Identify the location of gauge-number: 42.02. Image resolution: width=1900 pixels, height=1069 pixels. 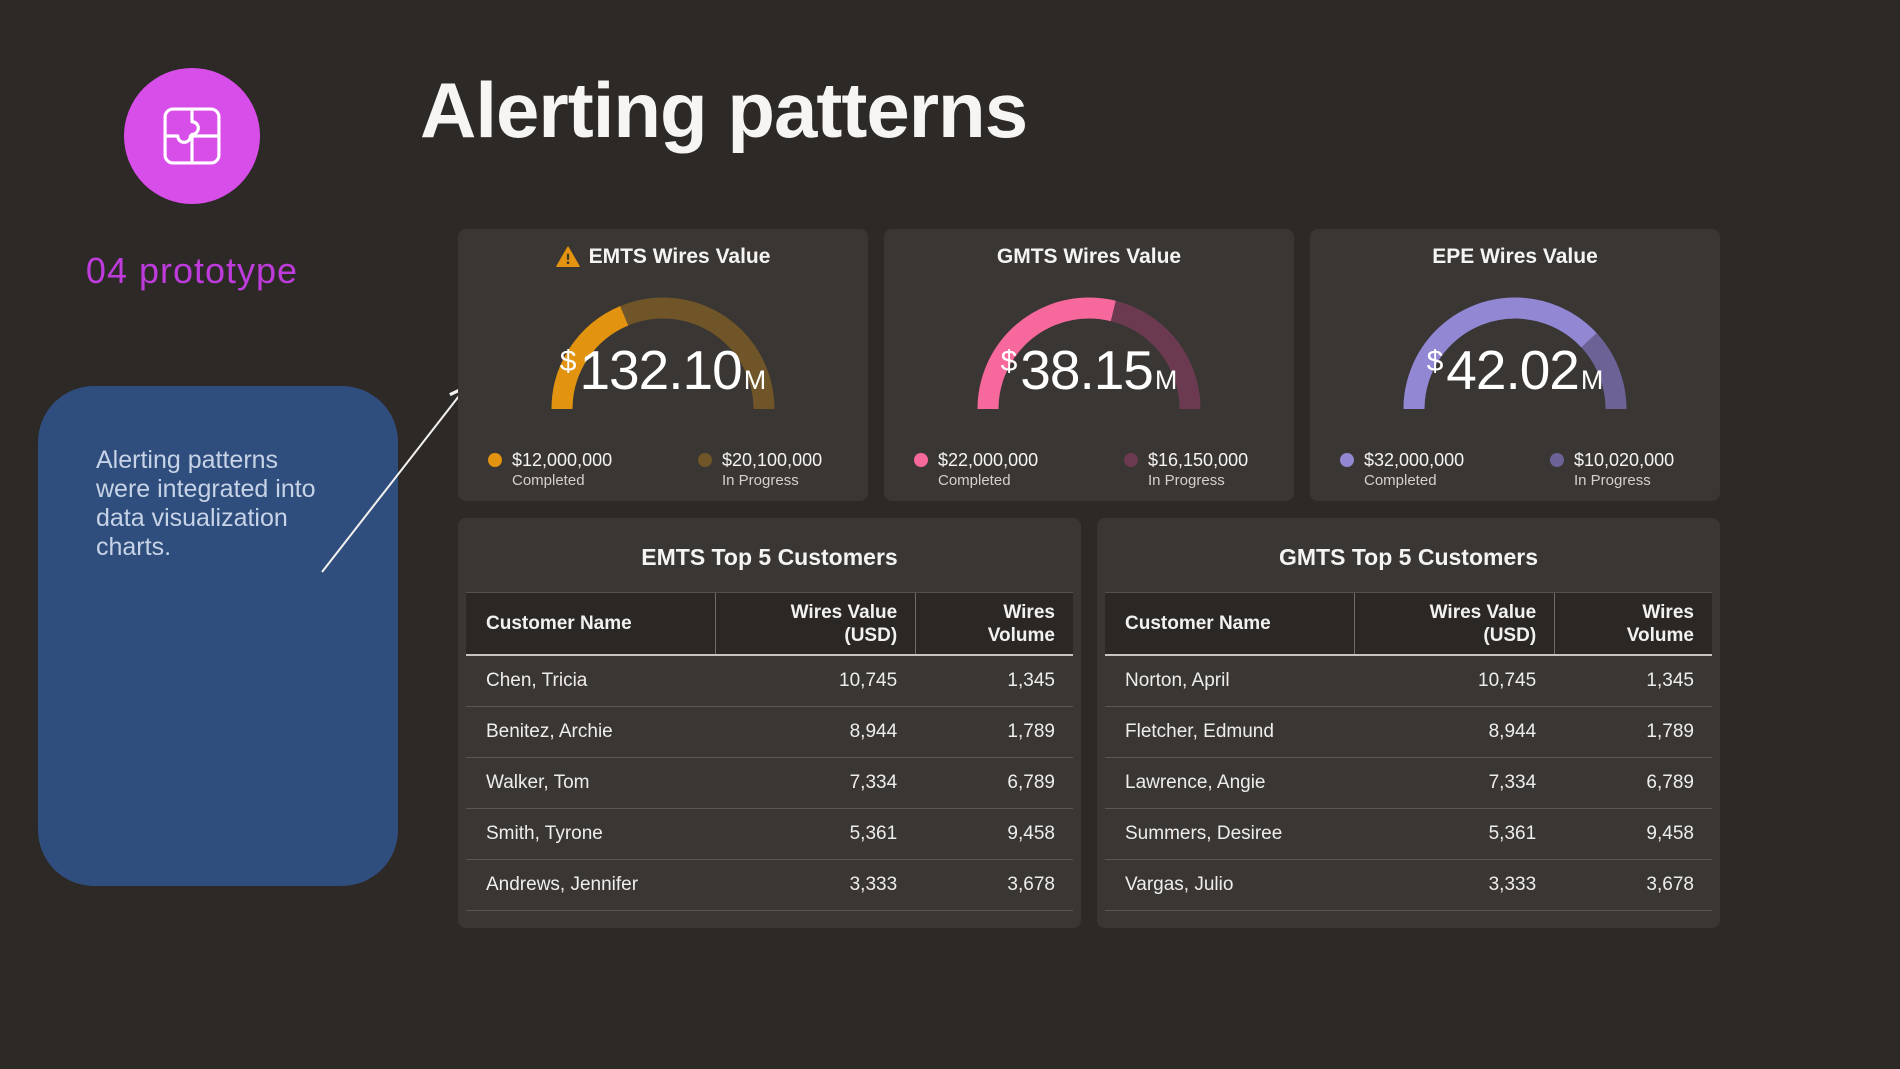
(1513, 370).